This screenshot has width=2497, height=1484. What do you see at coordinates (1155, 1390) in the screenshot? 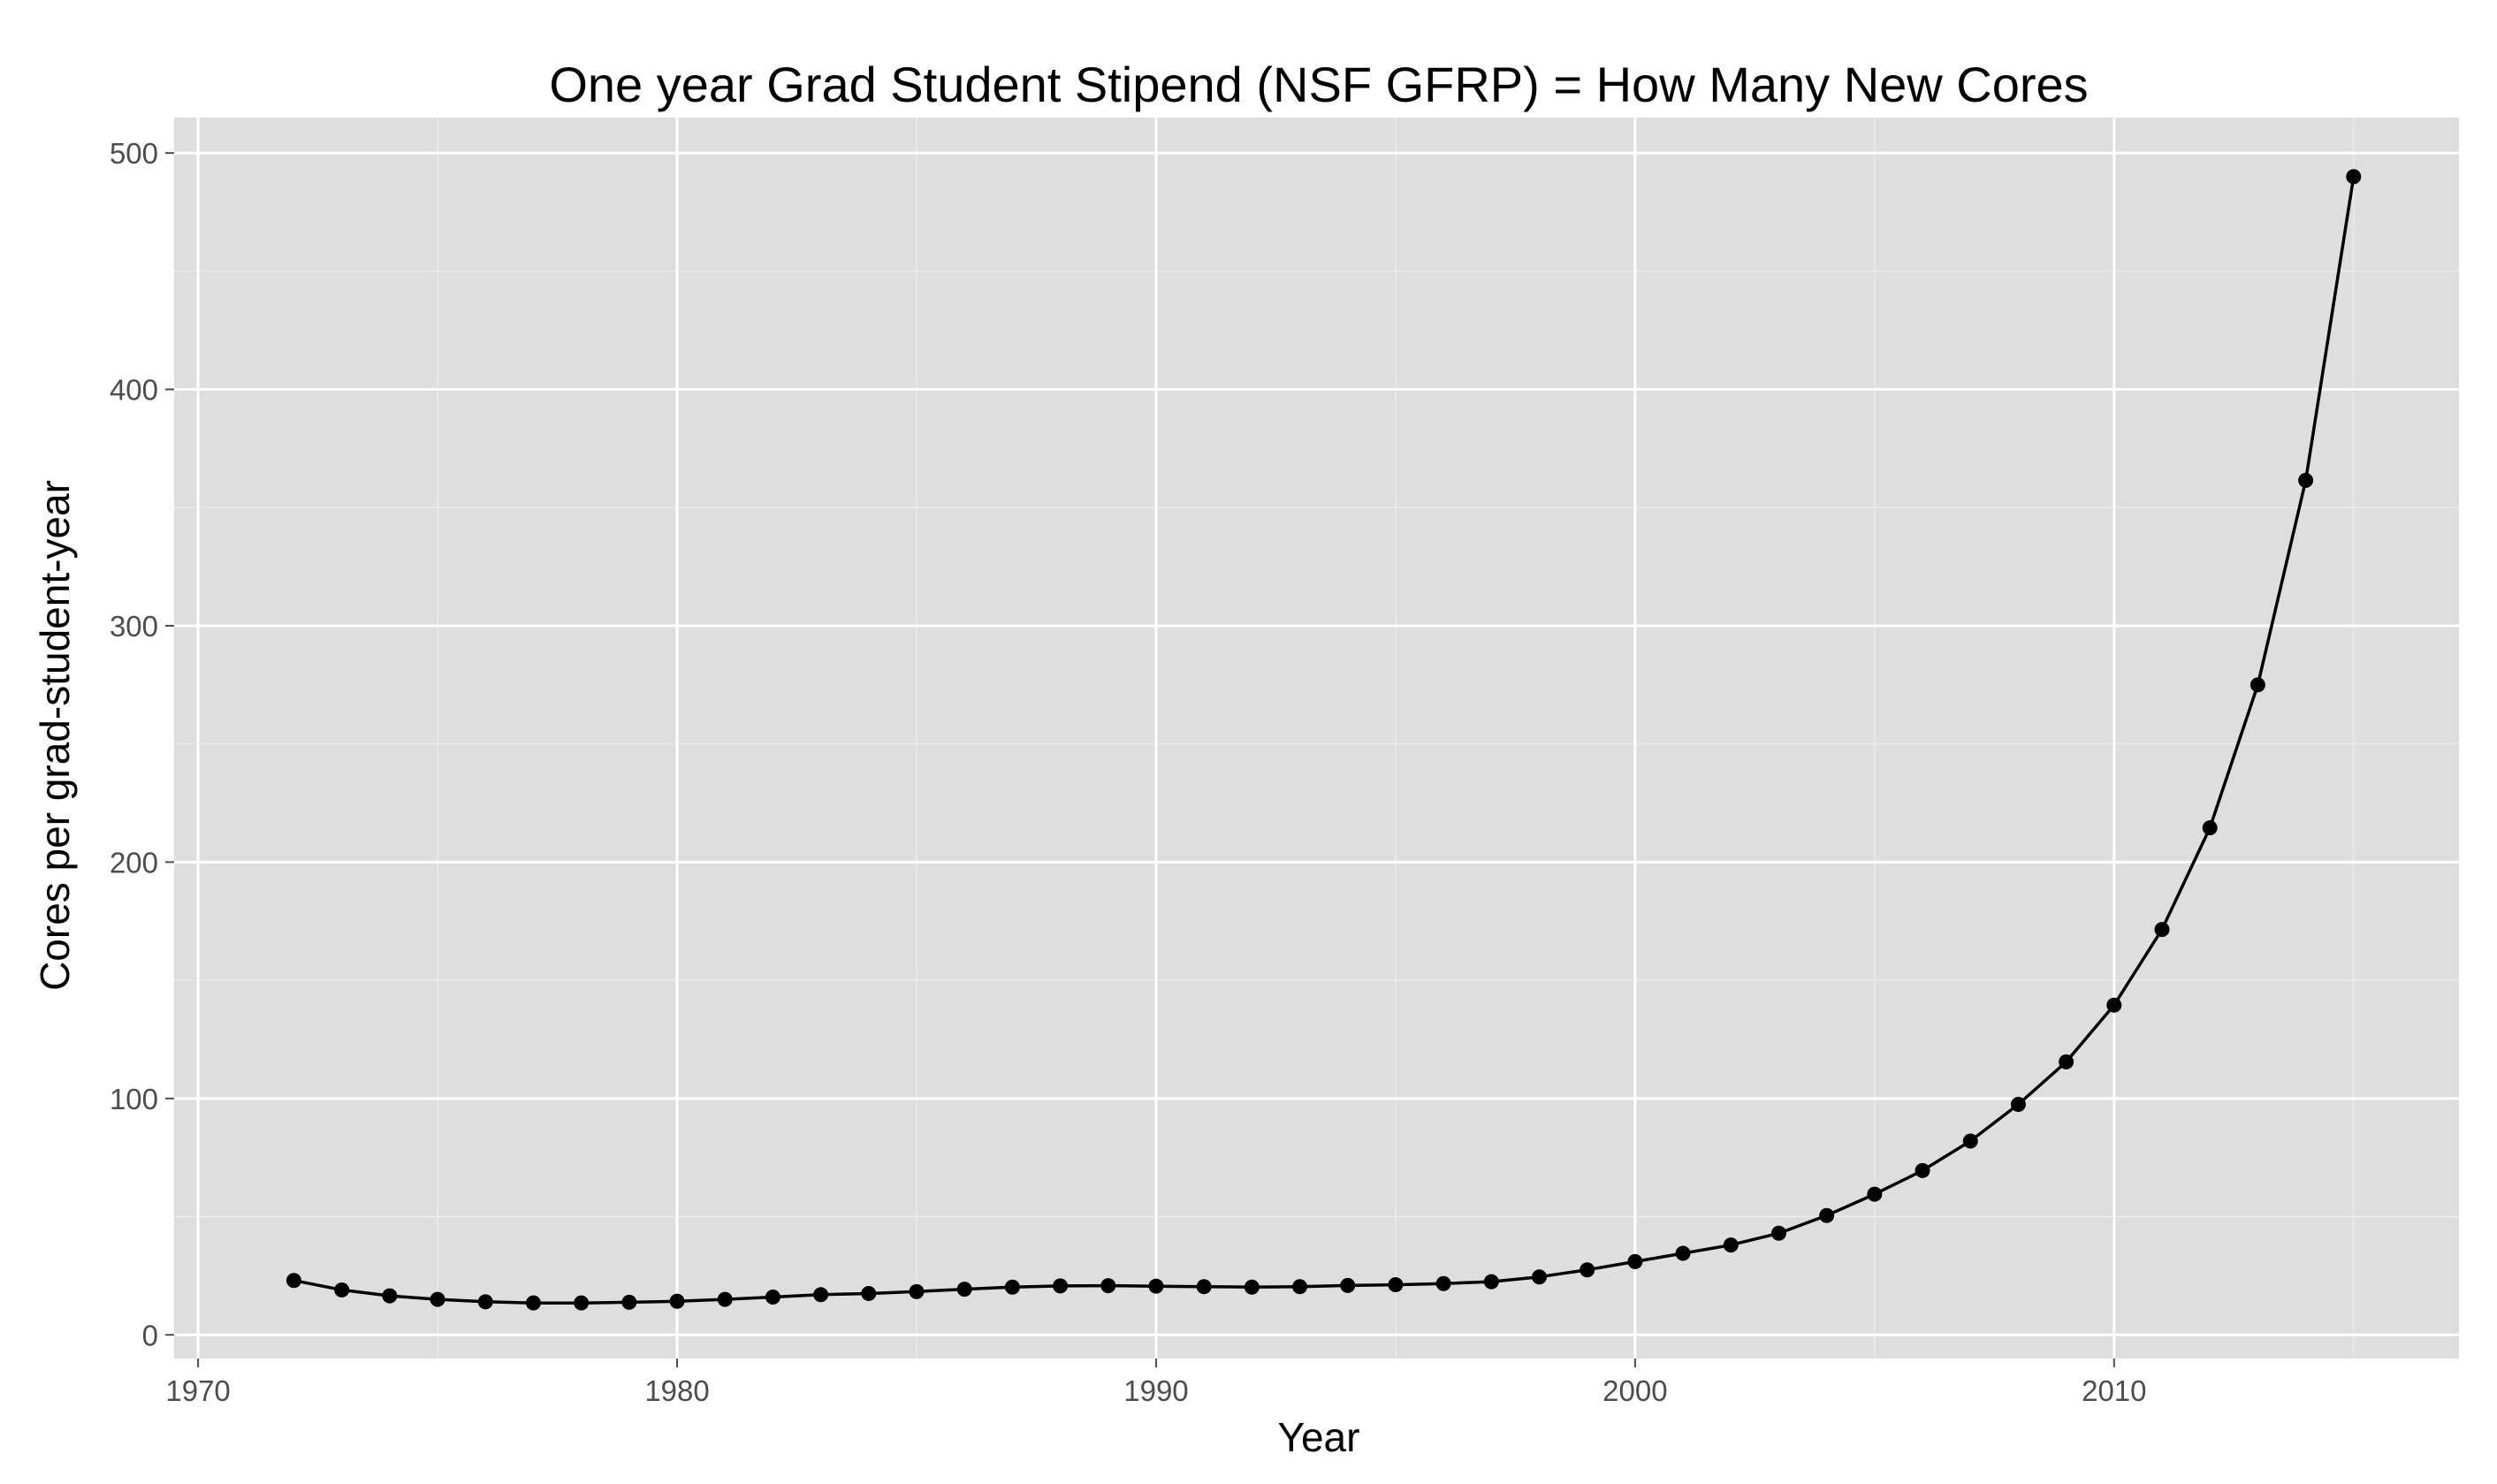
I see `x-tick-label: 1990` at bounding box center [1155, 1390].